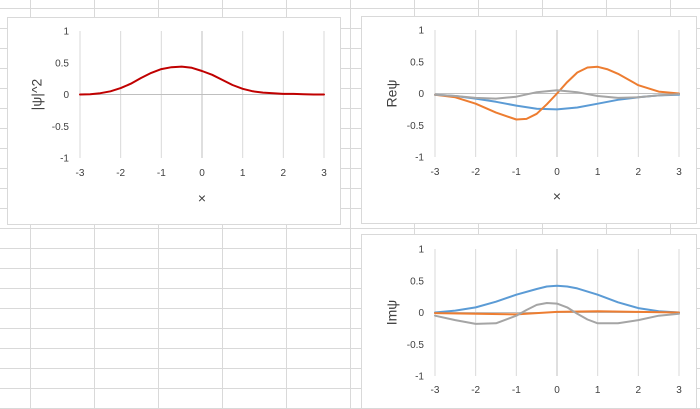 Image resolution: width=700 pixels, height=409 pixels. What do you see at coordinates (392, 94) in the screenshot?
I see `y-axis-title: Reψ` at bounding box center [392, 94].